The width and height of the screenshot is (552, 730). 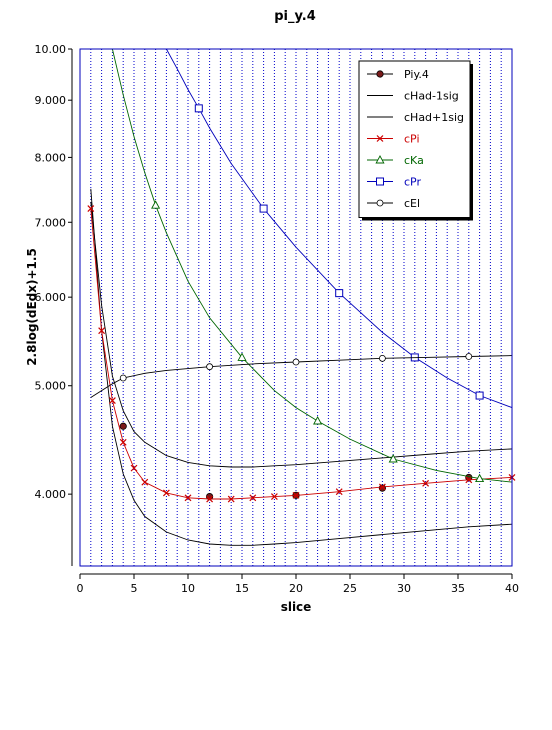 I want to click on x-tick-label: 5, so click(x=134, y=588).